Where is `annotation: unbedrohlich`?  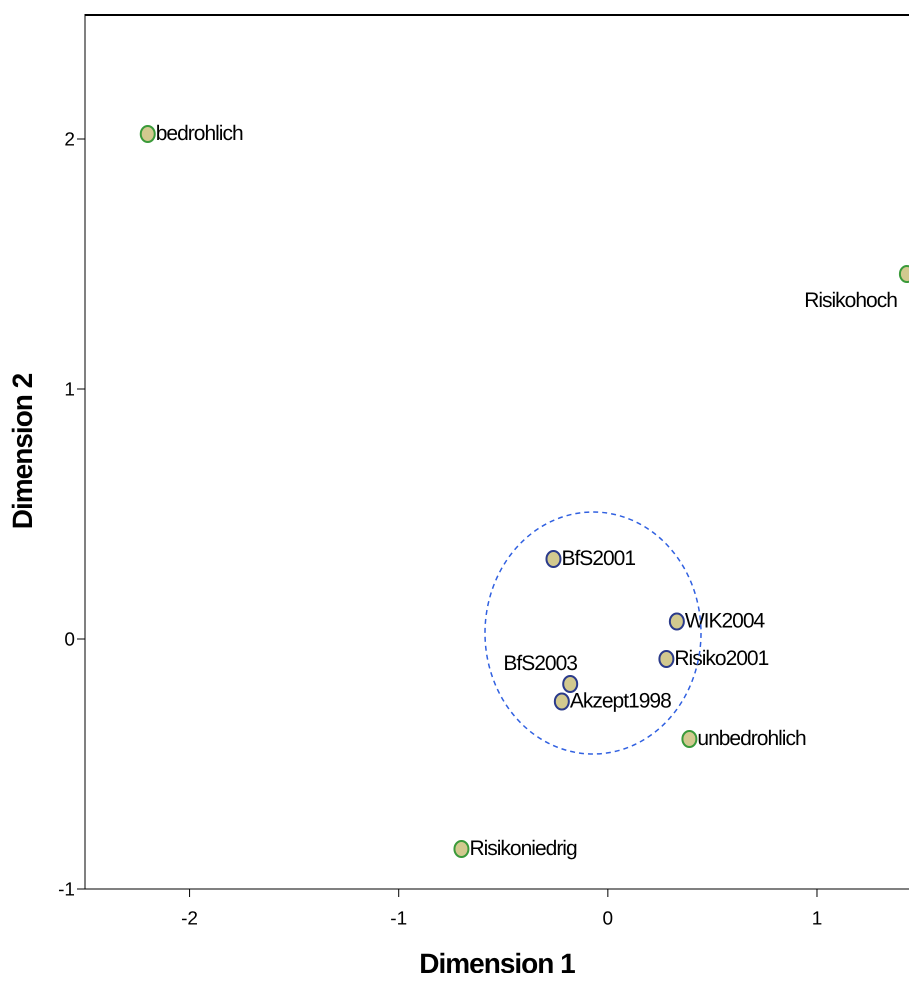
annotation: unbedrohlich is located at coordinates (751, 738).